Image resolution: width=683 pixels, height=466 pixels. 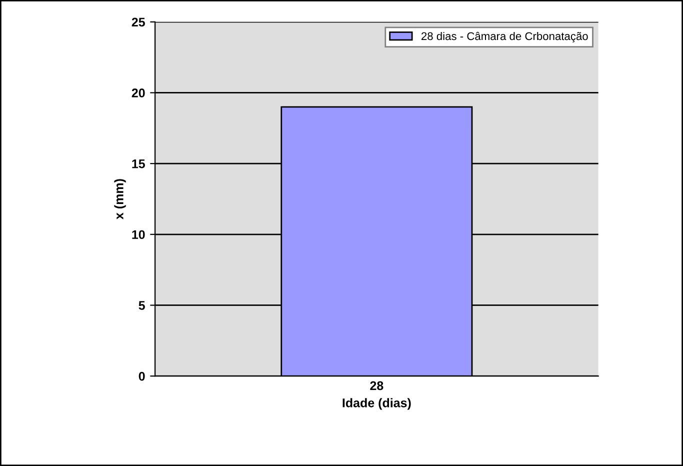 I want to click on y-tick-label: 5, so click(x=141, y=305).